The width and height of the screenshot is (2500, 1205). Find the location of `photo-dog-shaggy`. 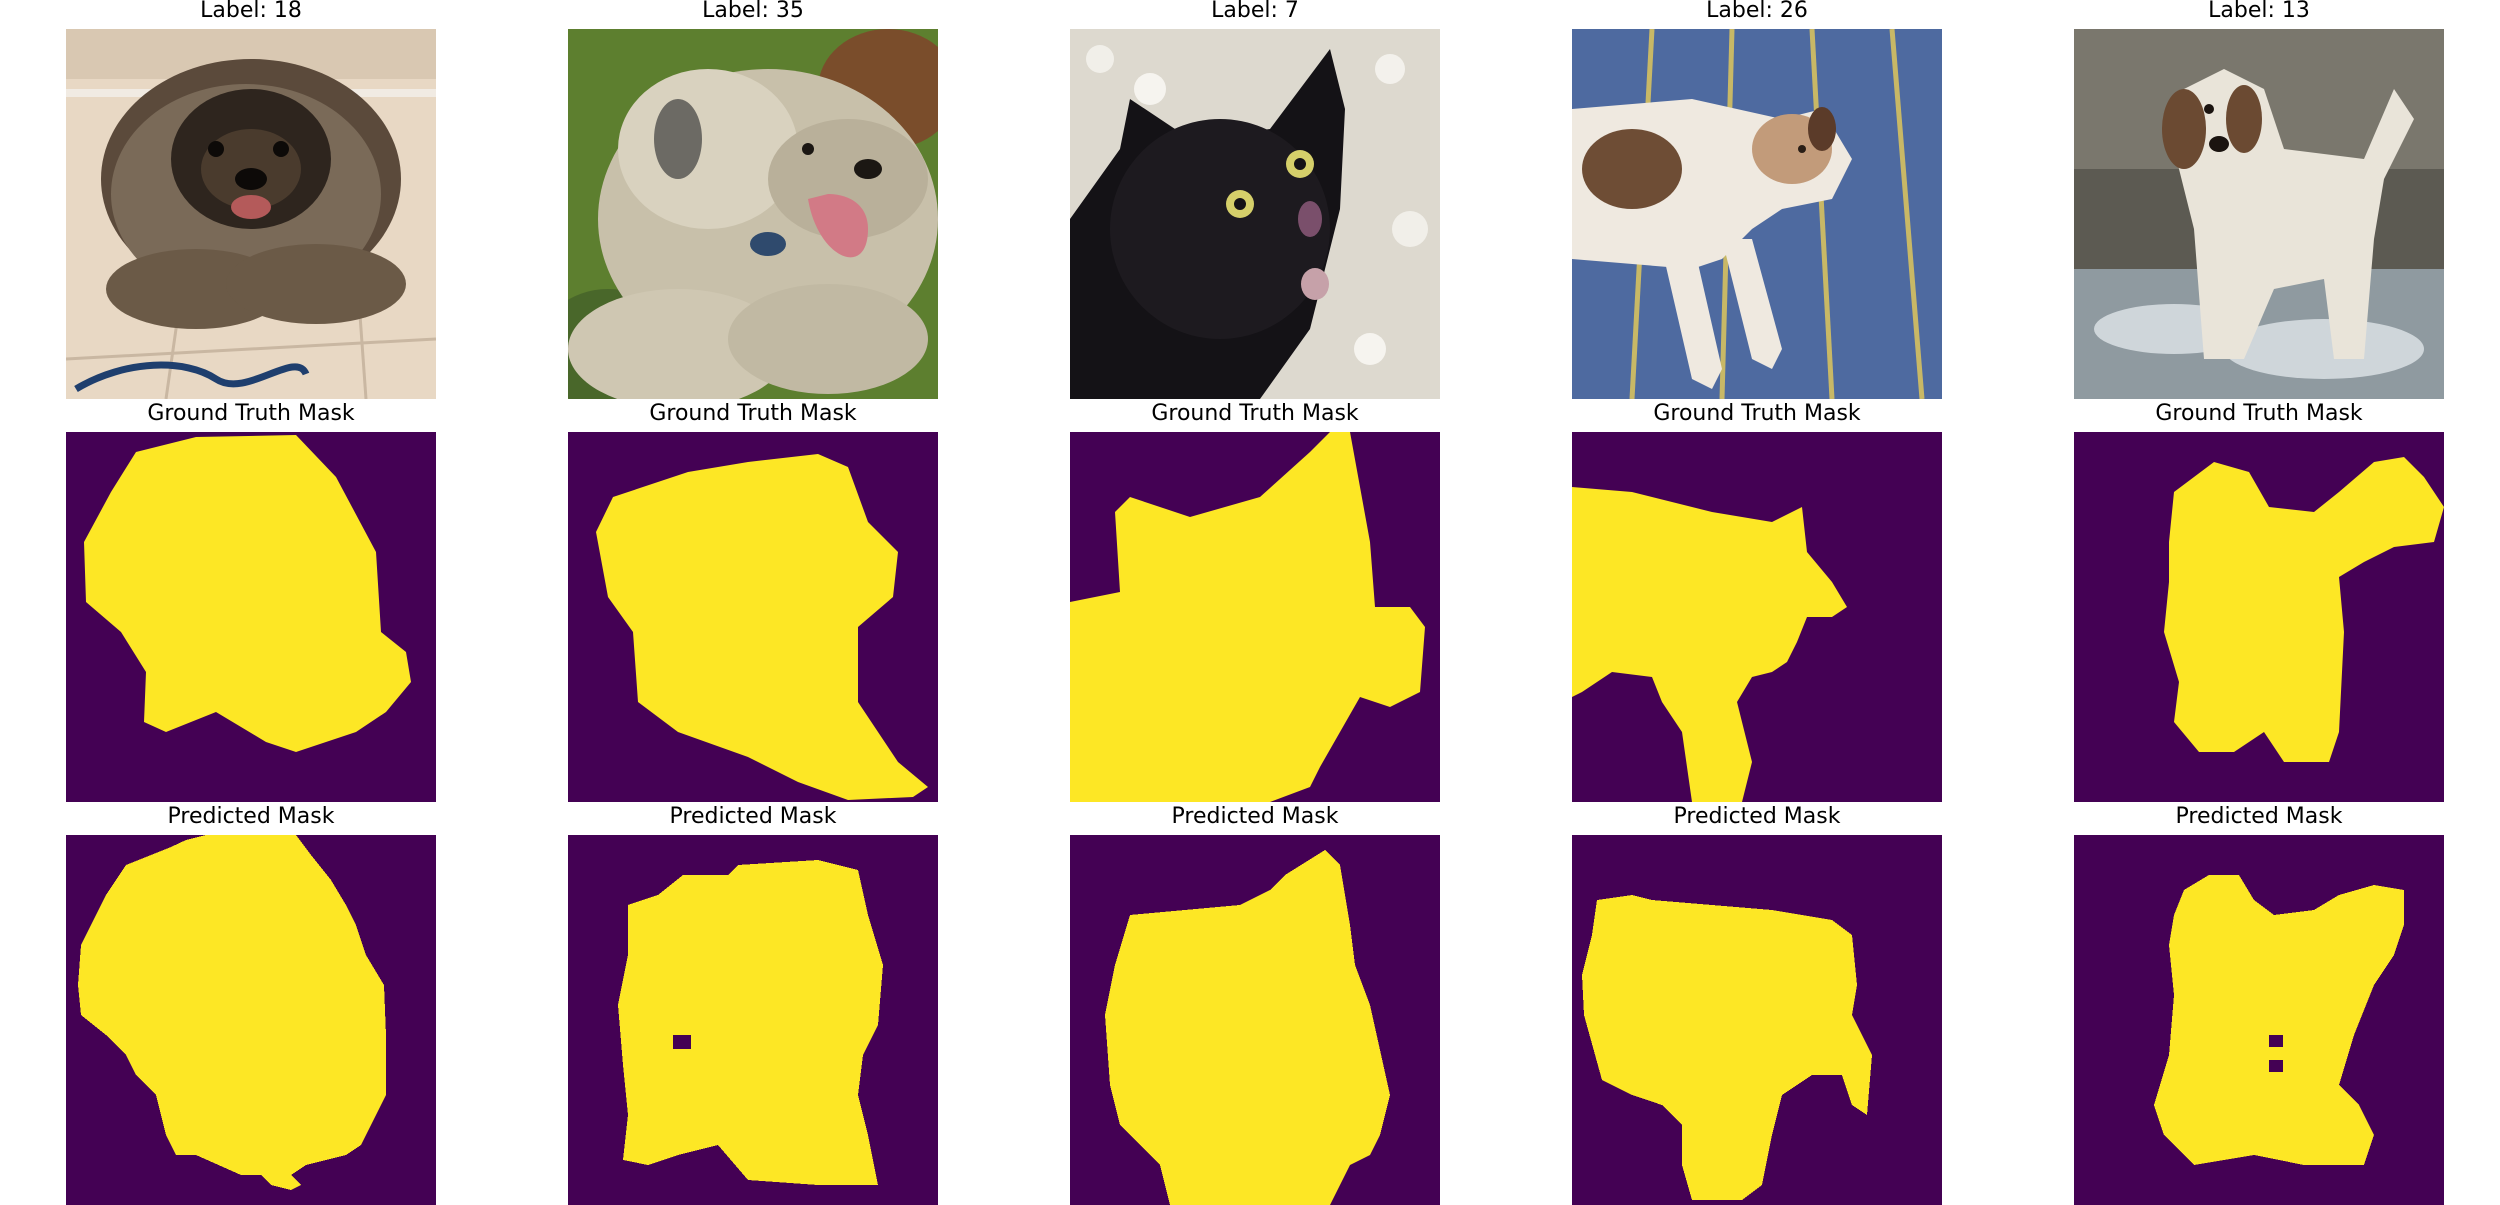

photo-dog-shaggy is located at coordinates (753, 214).